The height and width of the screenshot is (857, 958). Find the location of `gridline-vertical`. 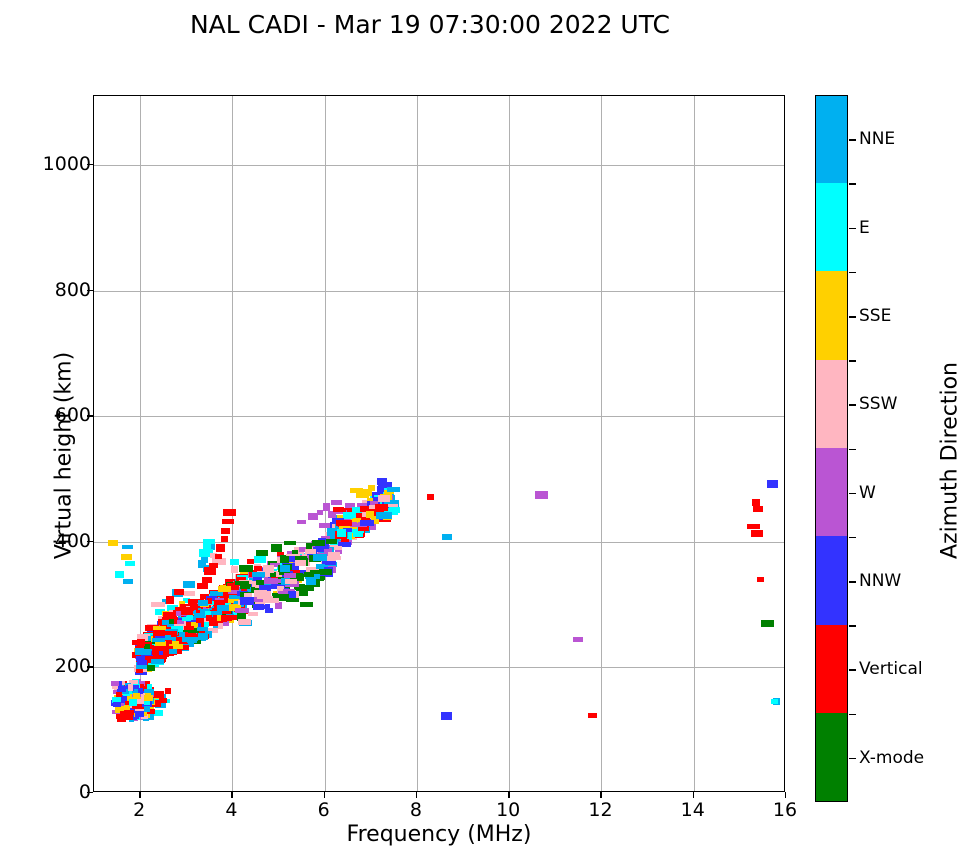

gridline-vertical is located at coordinates (141, 443).